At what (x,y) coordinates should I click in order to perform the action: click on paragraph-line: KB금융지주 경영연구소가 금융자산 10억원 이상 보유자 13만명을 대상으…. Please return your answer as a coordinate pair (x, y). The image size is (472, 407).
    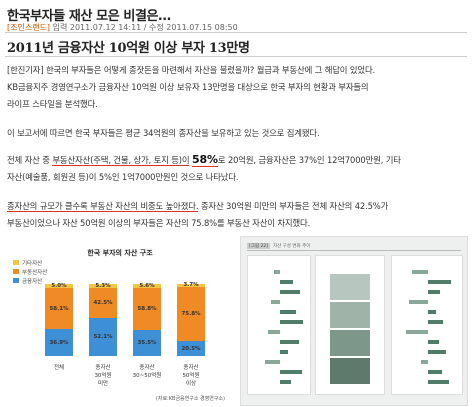
    Looking at the image, I should click on (188, 87).